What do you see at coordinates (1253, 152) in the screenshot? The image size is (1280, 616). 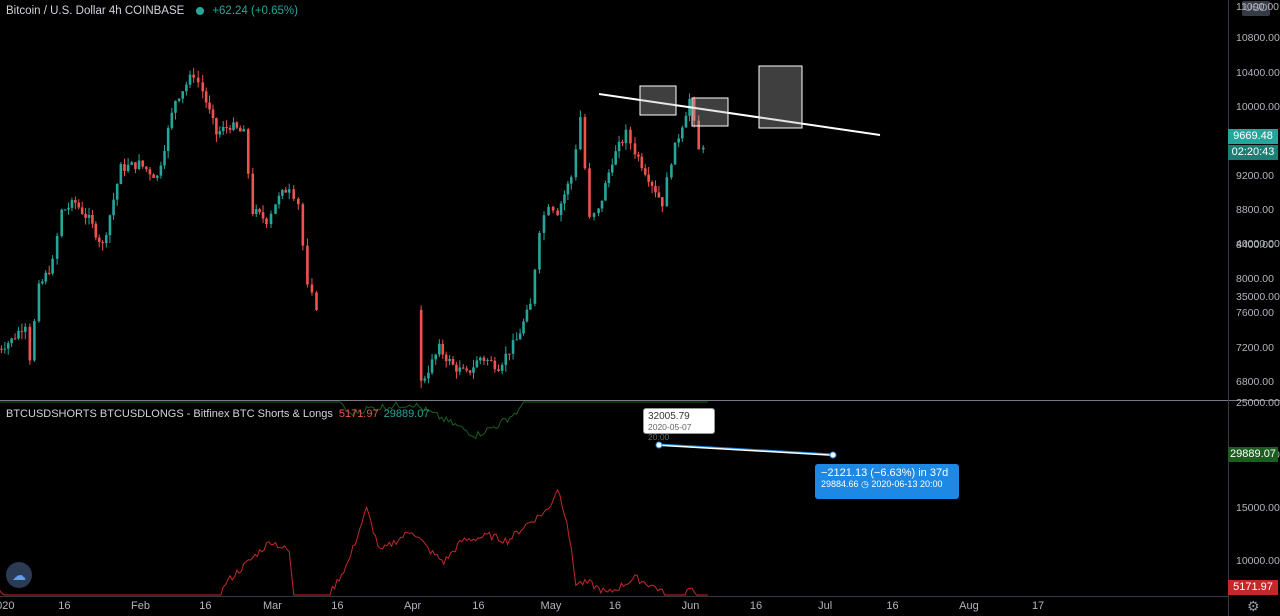 I see `bar-countdown-tag: 02:20:43` at bounding box center [1253, 152].